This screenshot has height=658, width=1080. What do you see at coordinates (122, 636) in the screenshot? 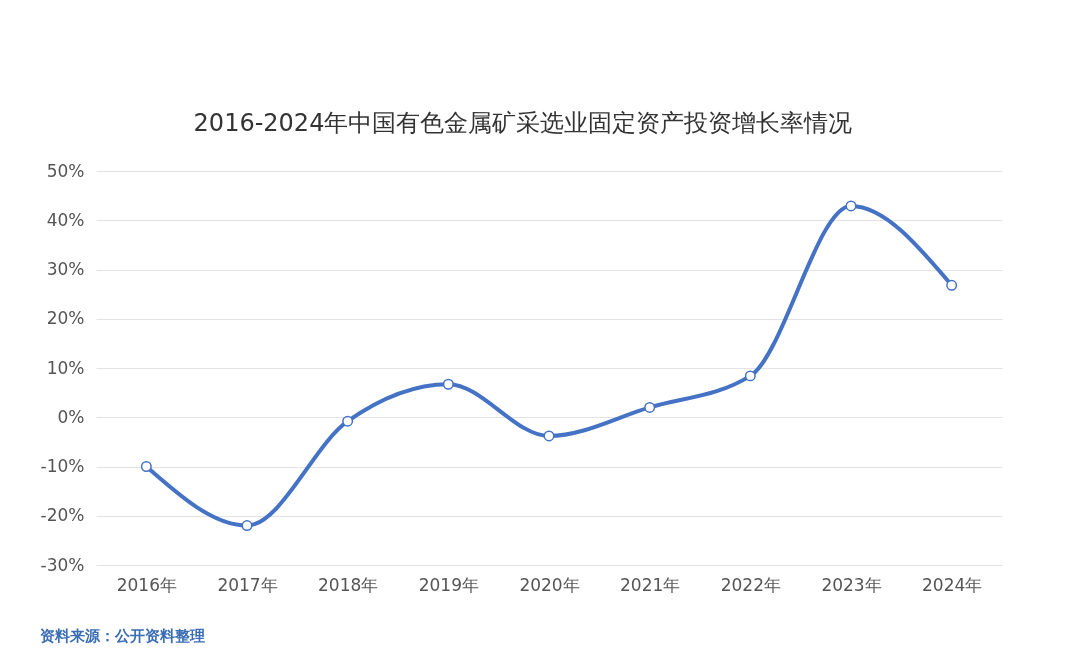
I see `text: 资料来源：公开资料整理` at bounding box center [122, 636].